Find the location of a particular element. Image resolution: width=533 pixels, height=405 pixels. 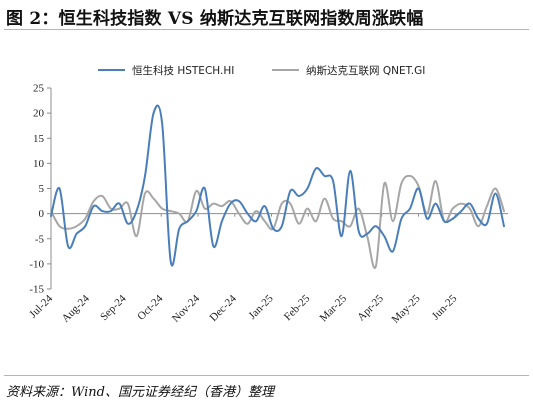

legend-item-qnet: 纳斯达克互联网 QNET.GI is located at coordinates (348, 70).